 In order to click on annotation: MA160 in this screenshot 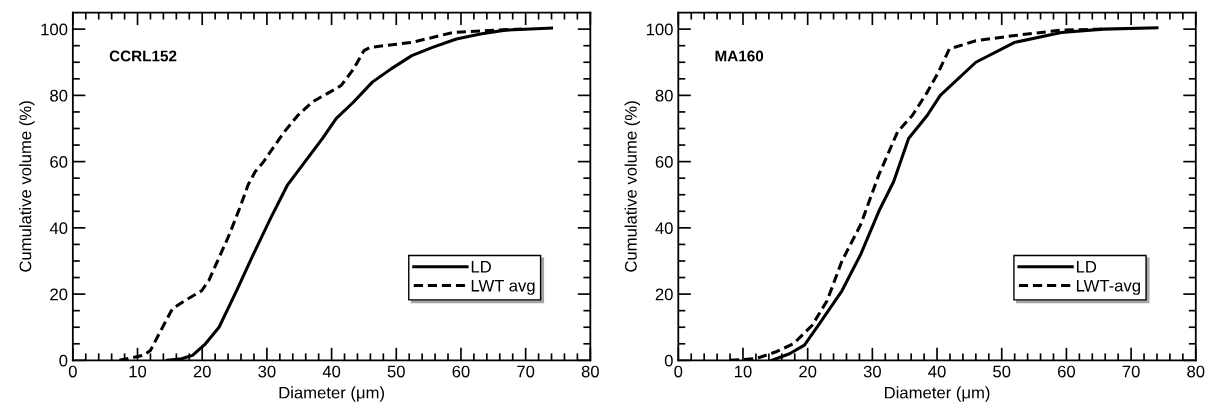, I will do `click(739, 56)`.